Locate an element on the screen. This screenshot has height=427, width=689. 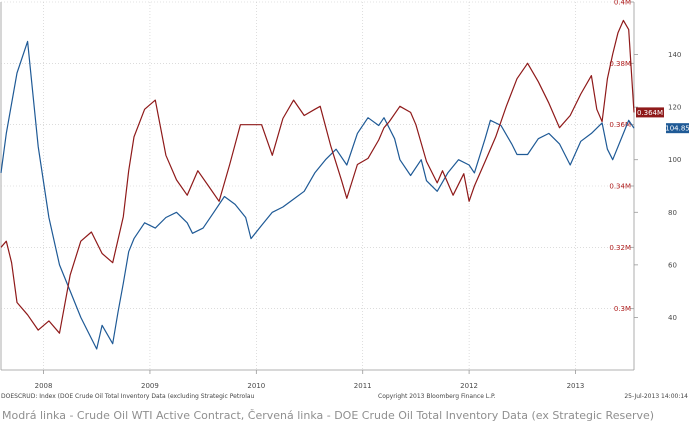
right-tick-label: 140 is located at coordinates (674, 55).